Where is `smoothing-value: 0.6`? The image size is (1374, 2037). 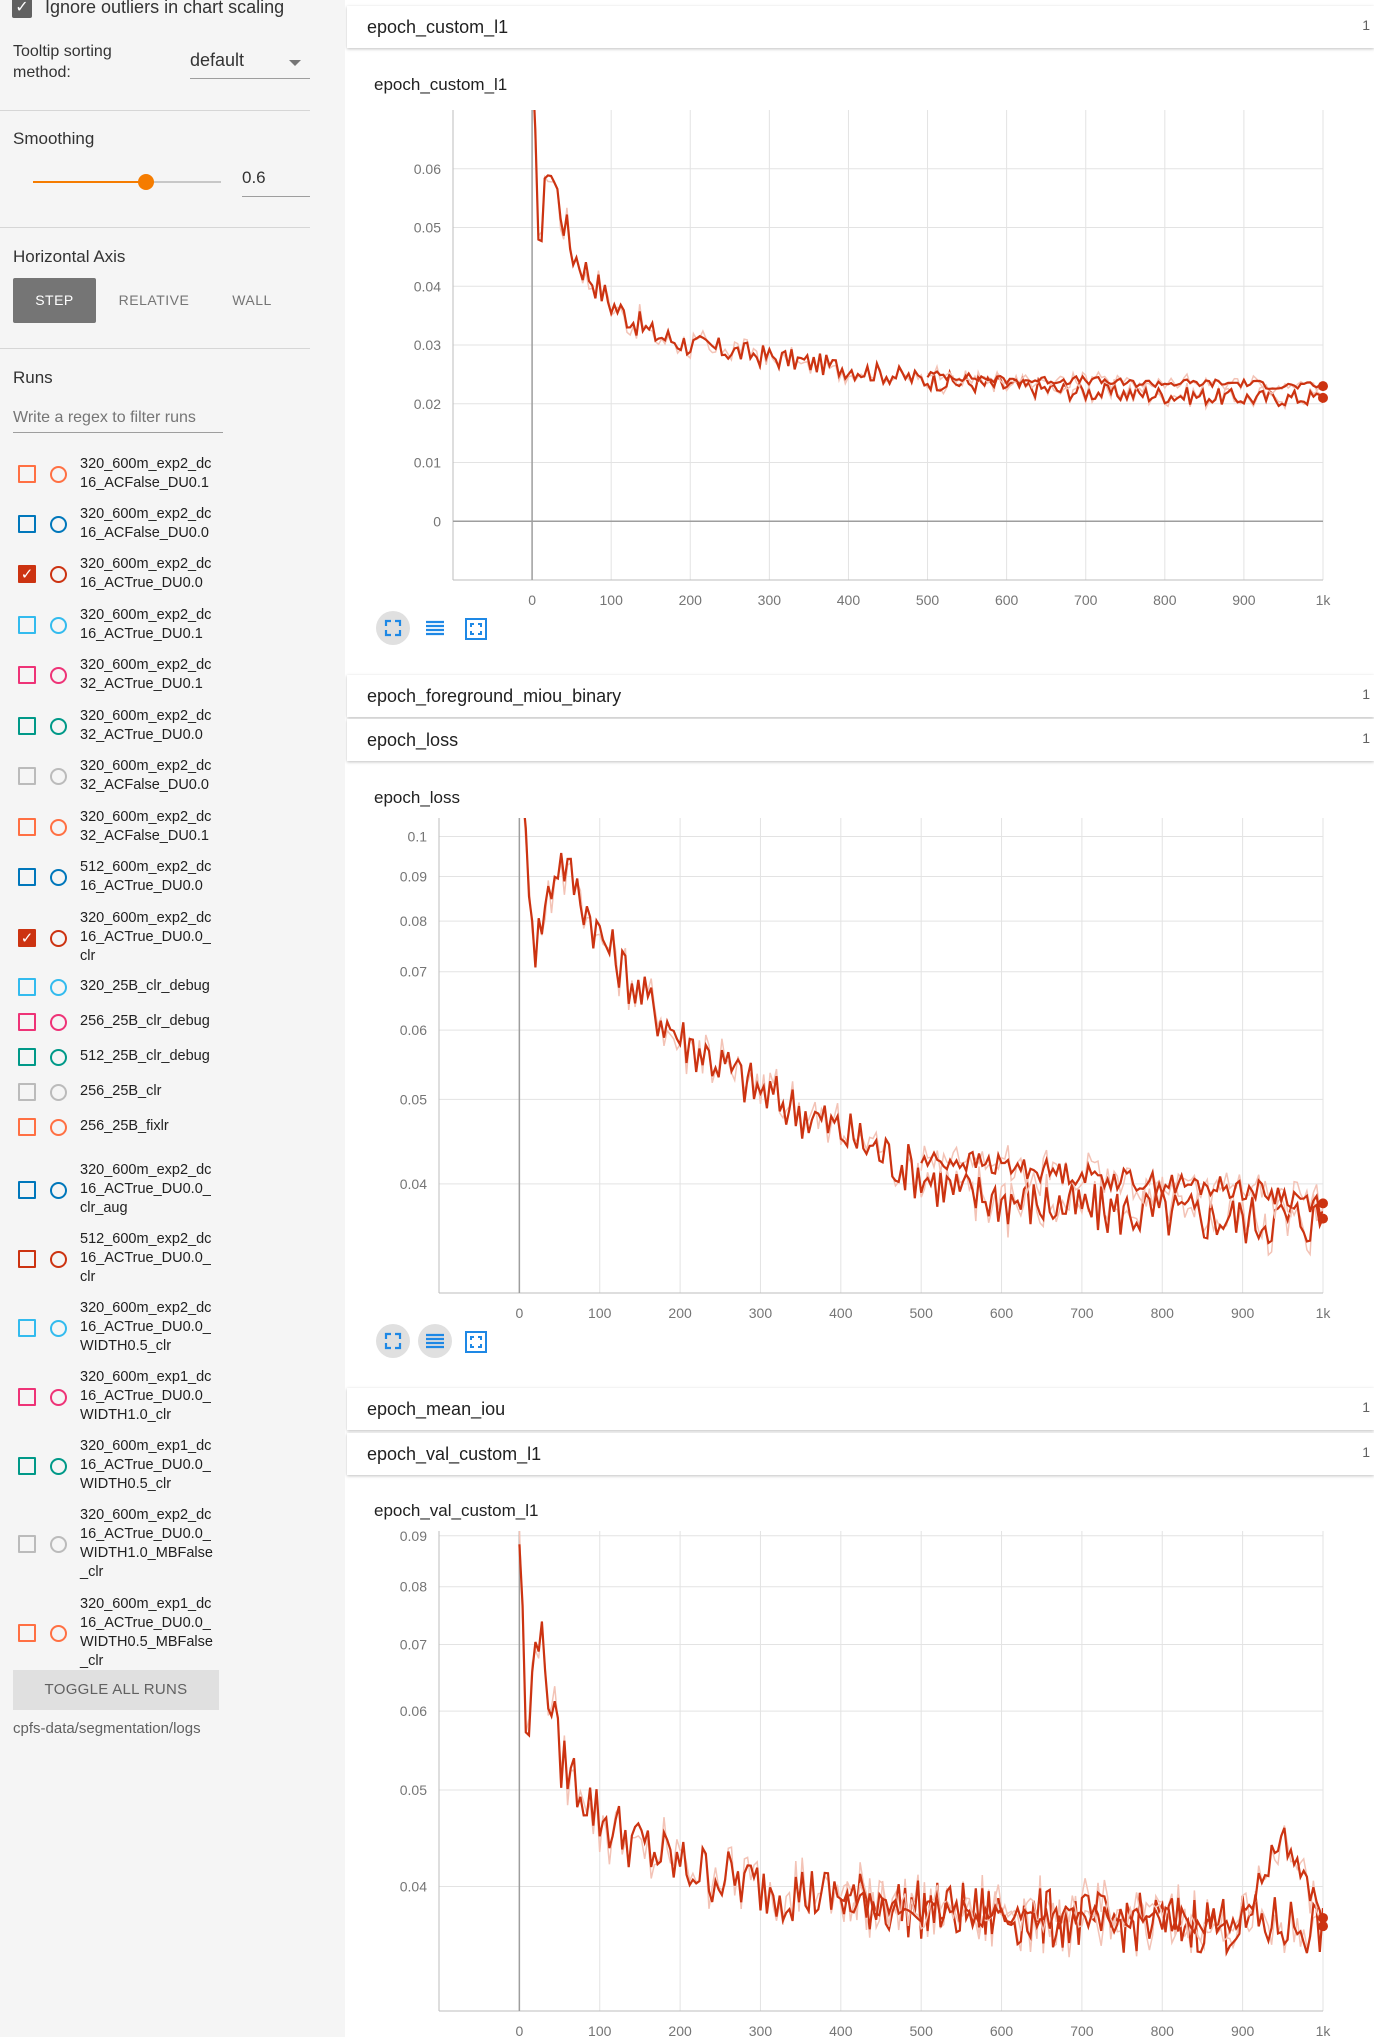 smoothing-value: 0.6 is located at coordinates (254, 177).